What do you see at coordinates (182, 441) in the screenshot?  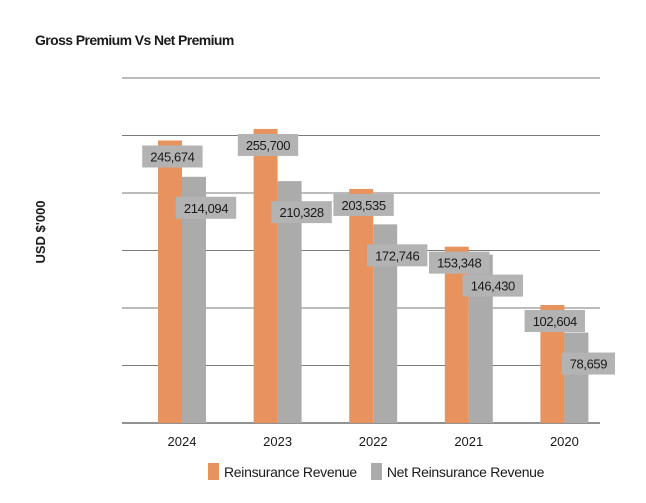 I see `x-tick-label: 2024` at bounding box center [182, 441].